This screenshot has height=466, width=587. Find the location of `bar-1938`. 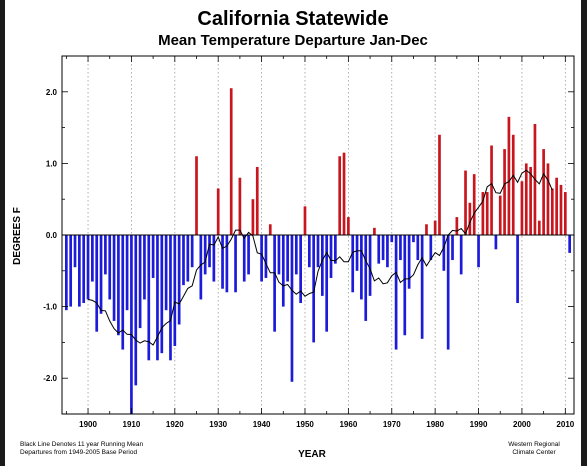

bar-1938 is located at coordinates (253, 217).